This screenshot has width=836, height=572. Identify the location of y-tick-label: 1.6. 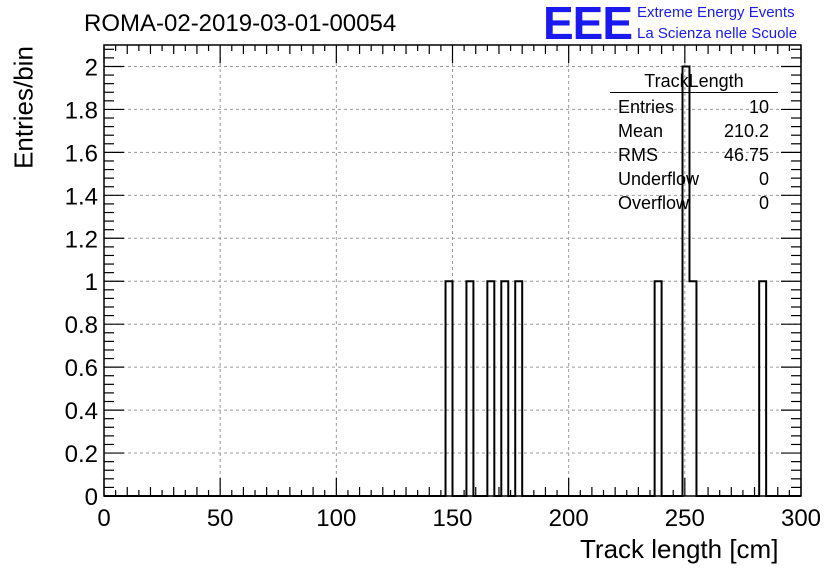
(81, 153).